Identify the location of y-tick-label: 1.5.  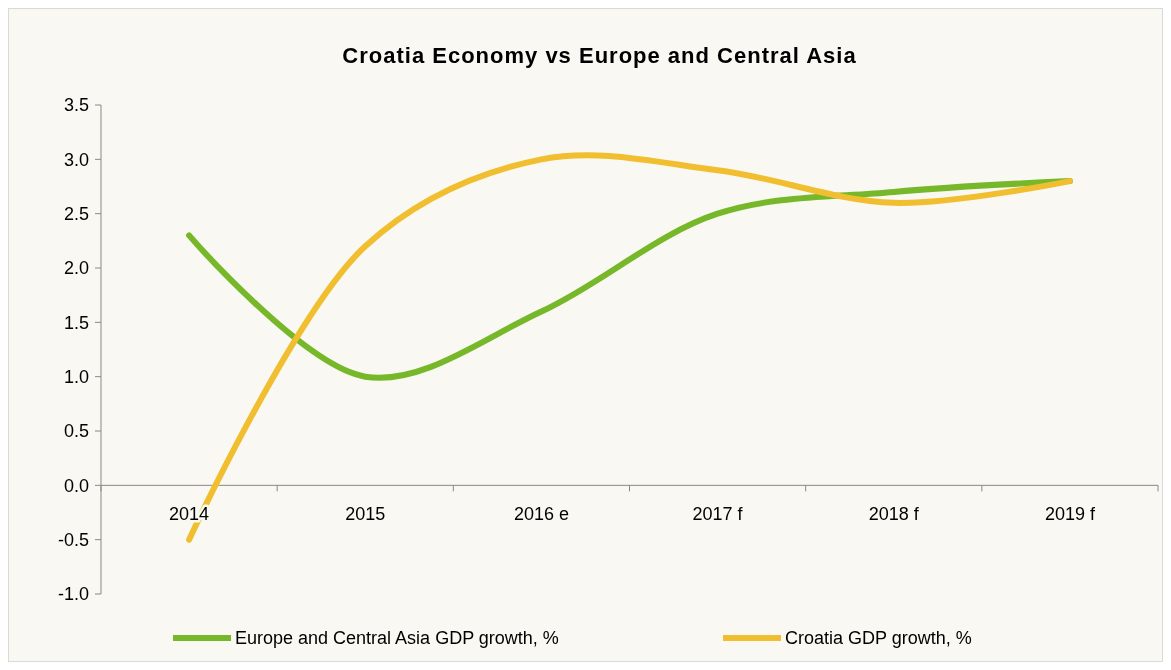
(76, 322).